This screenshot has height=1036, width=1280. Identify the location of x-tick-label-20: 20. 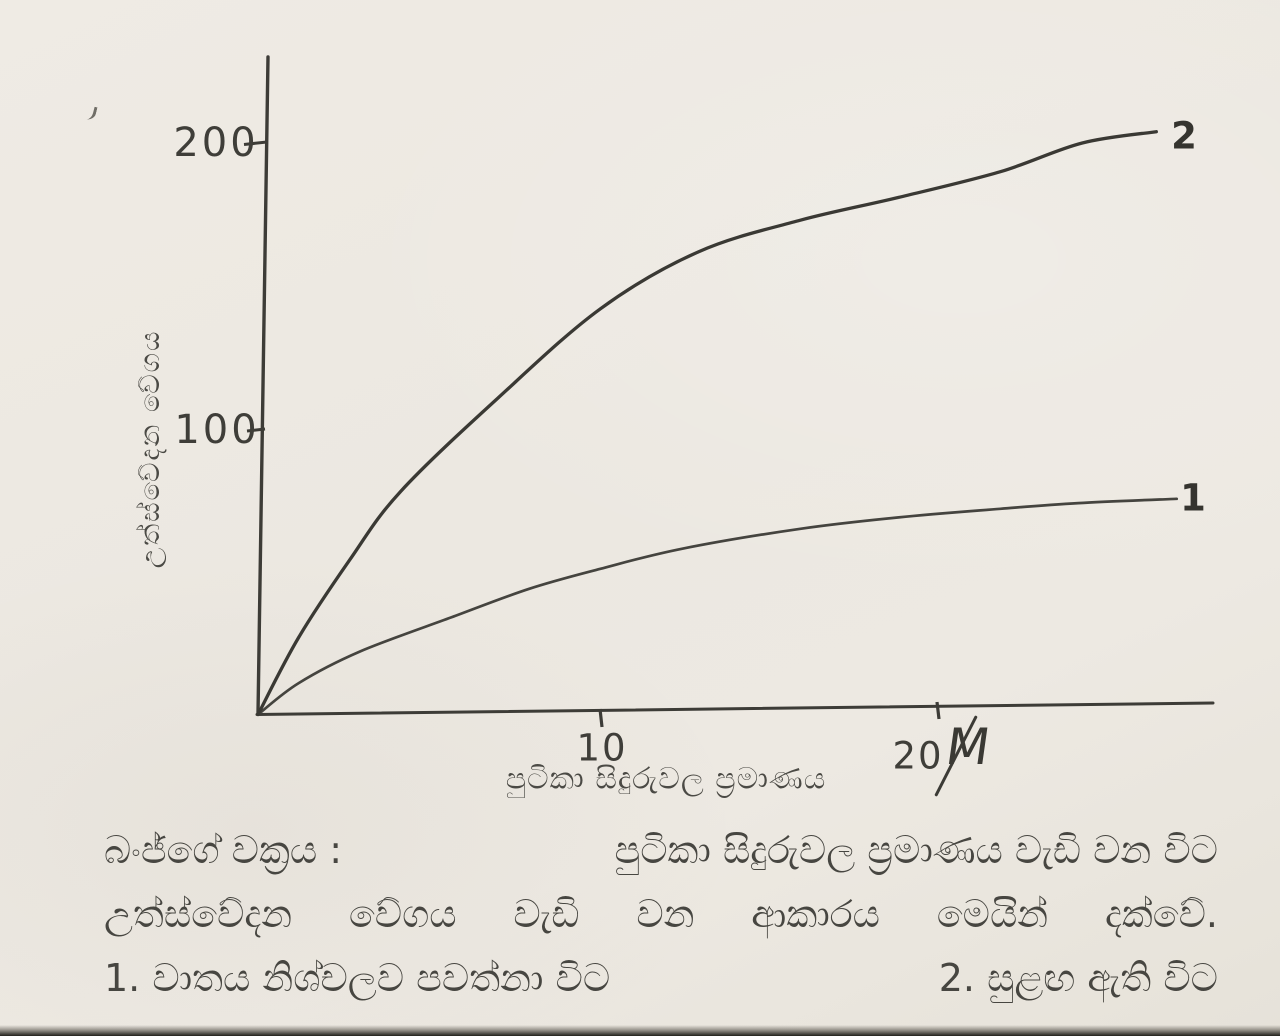
(918, 756).